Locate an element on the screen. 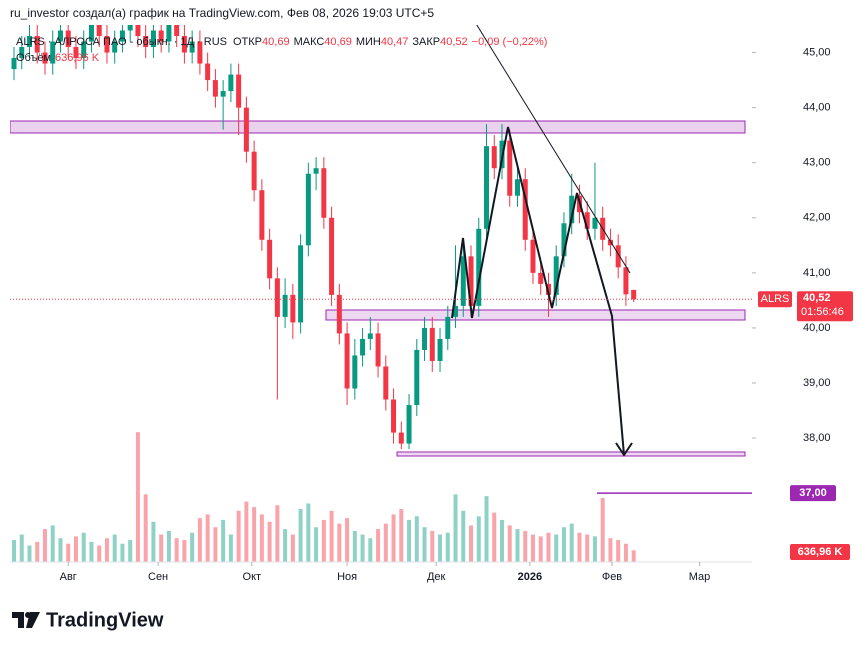 This screenshot has width=868, height=650. arrow-head is located at coordinates (624, 449).